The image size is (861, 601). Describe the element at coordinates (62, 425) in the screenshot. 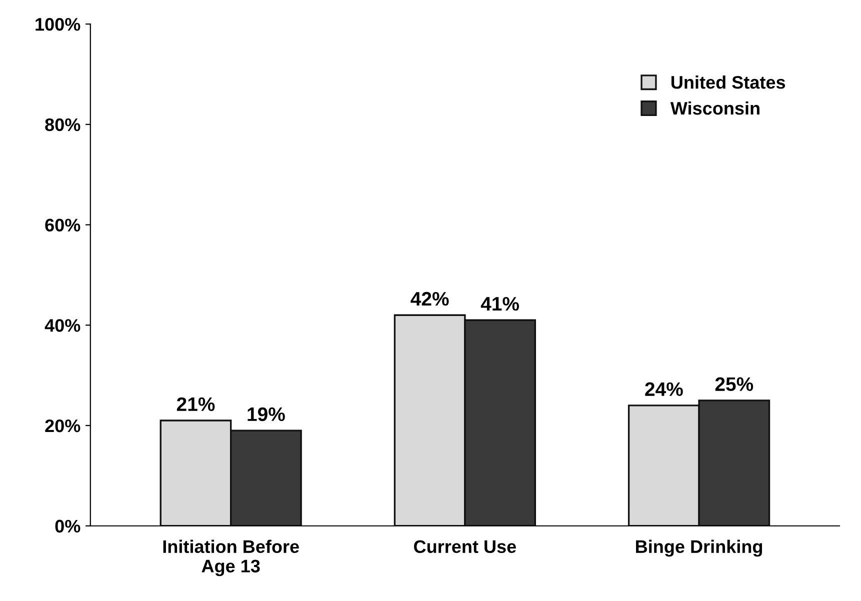

I see `y-tick-label: 20%` at that location.